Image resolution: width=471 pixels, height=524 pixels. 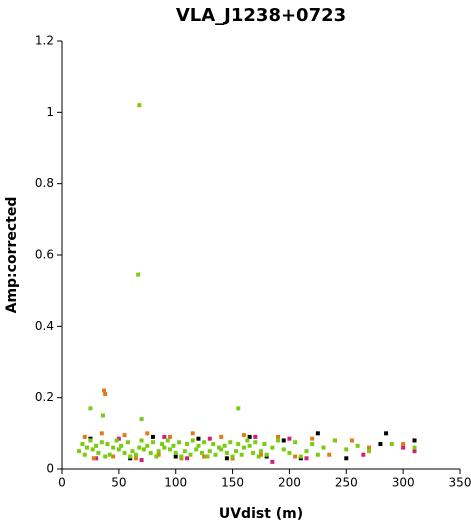 I want to click on x-tick-label: 0, so click(x=62, y=483).